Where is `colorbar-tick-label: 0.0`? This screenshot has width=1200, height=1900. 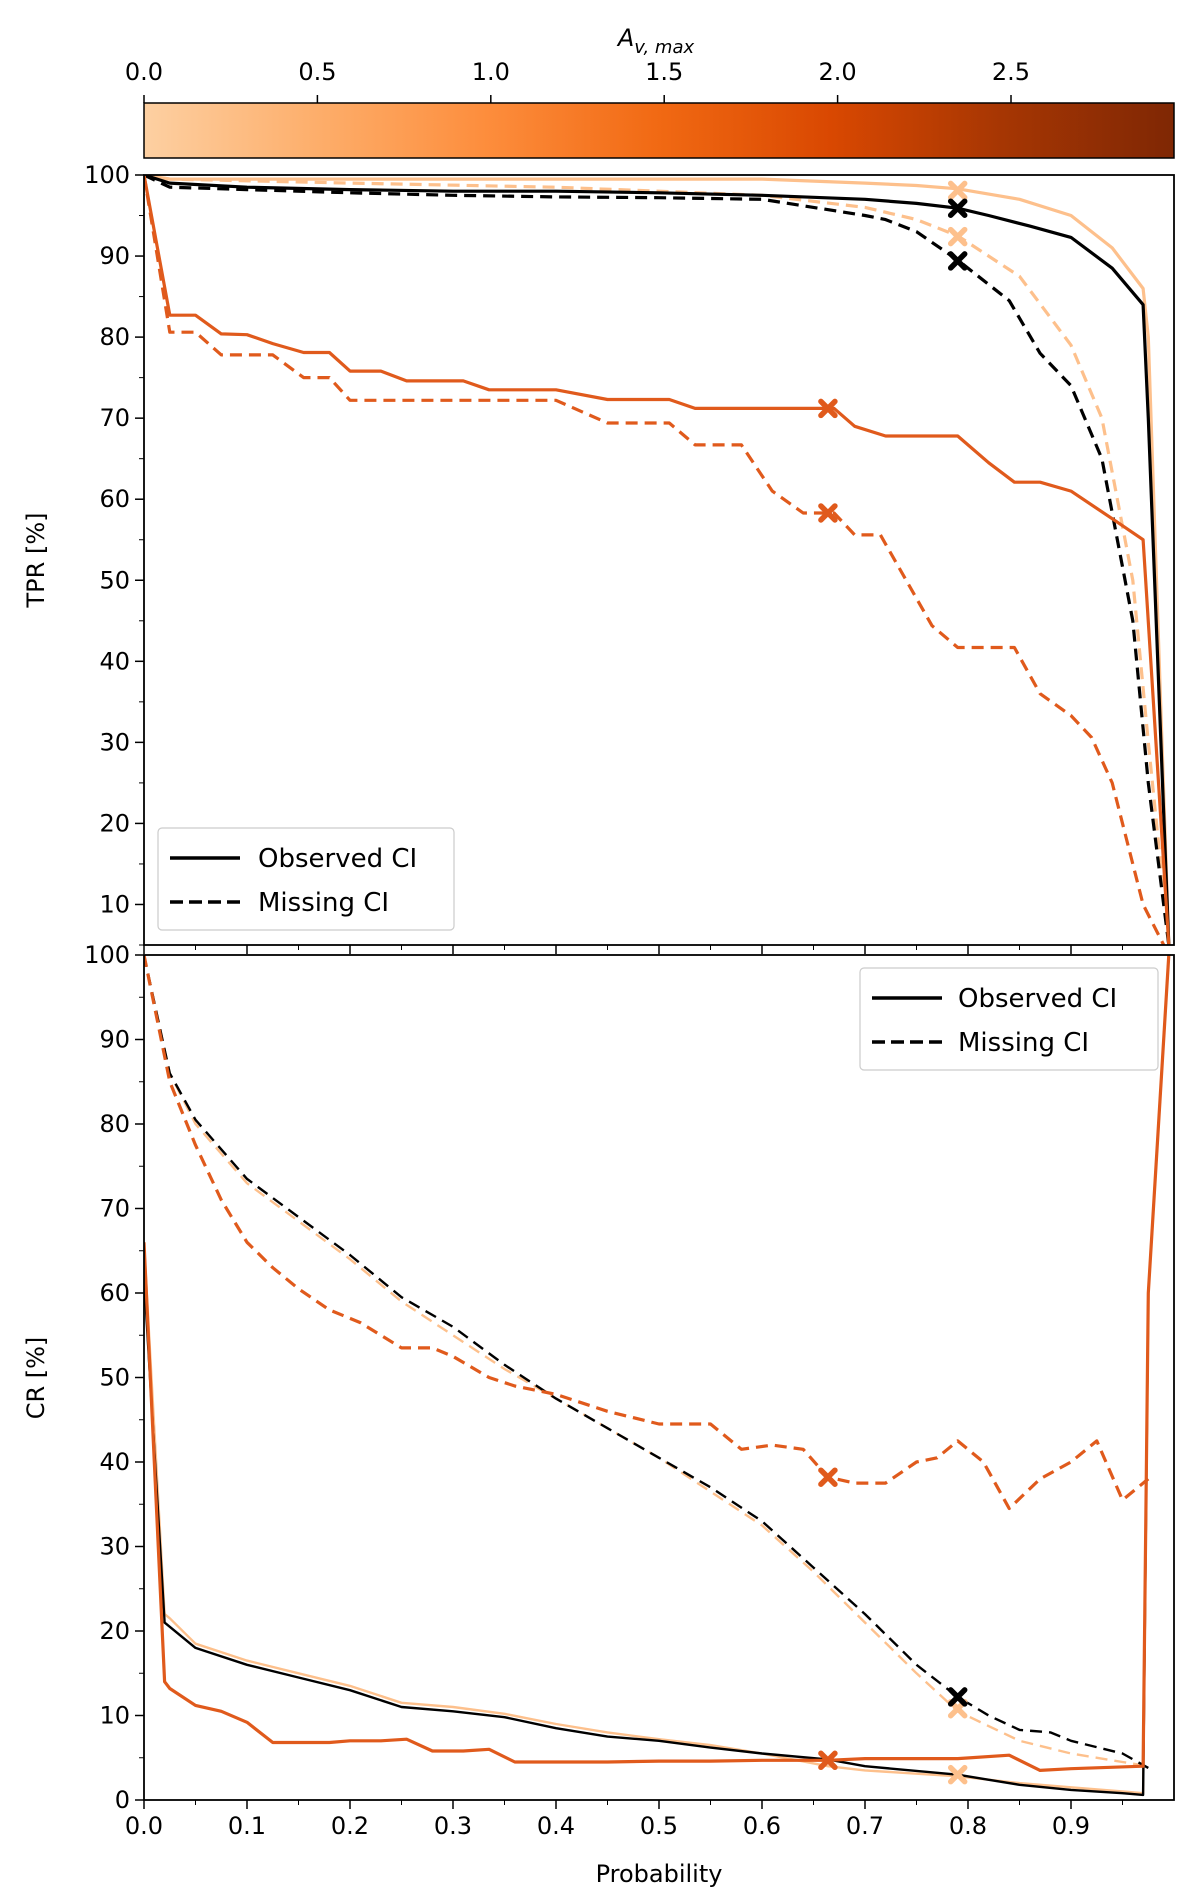 colorbar-tick-label: 0.0 is located at coordinates (144, 72).